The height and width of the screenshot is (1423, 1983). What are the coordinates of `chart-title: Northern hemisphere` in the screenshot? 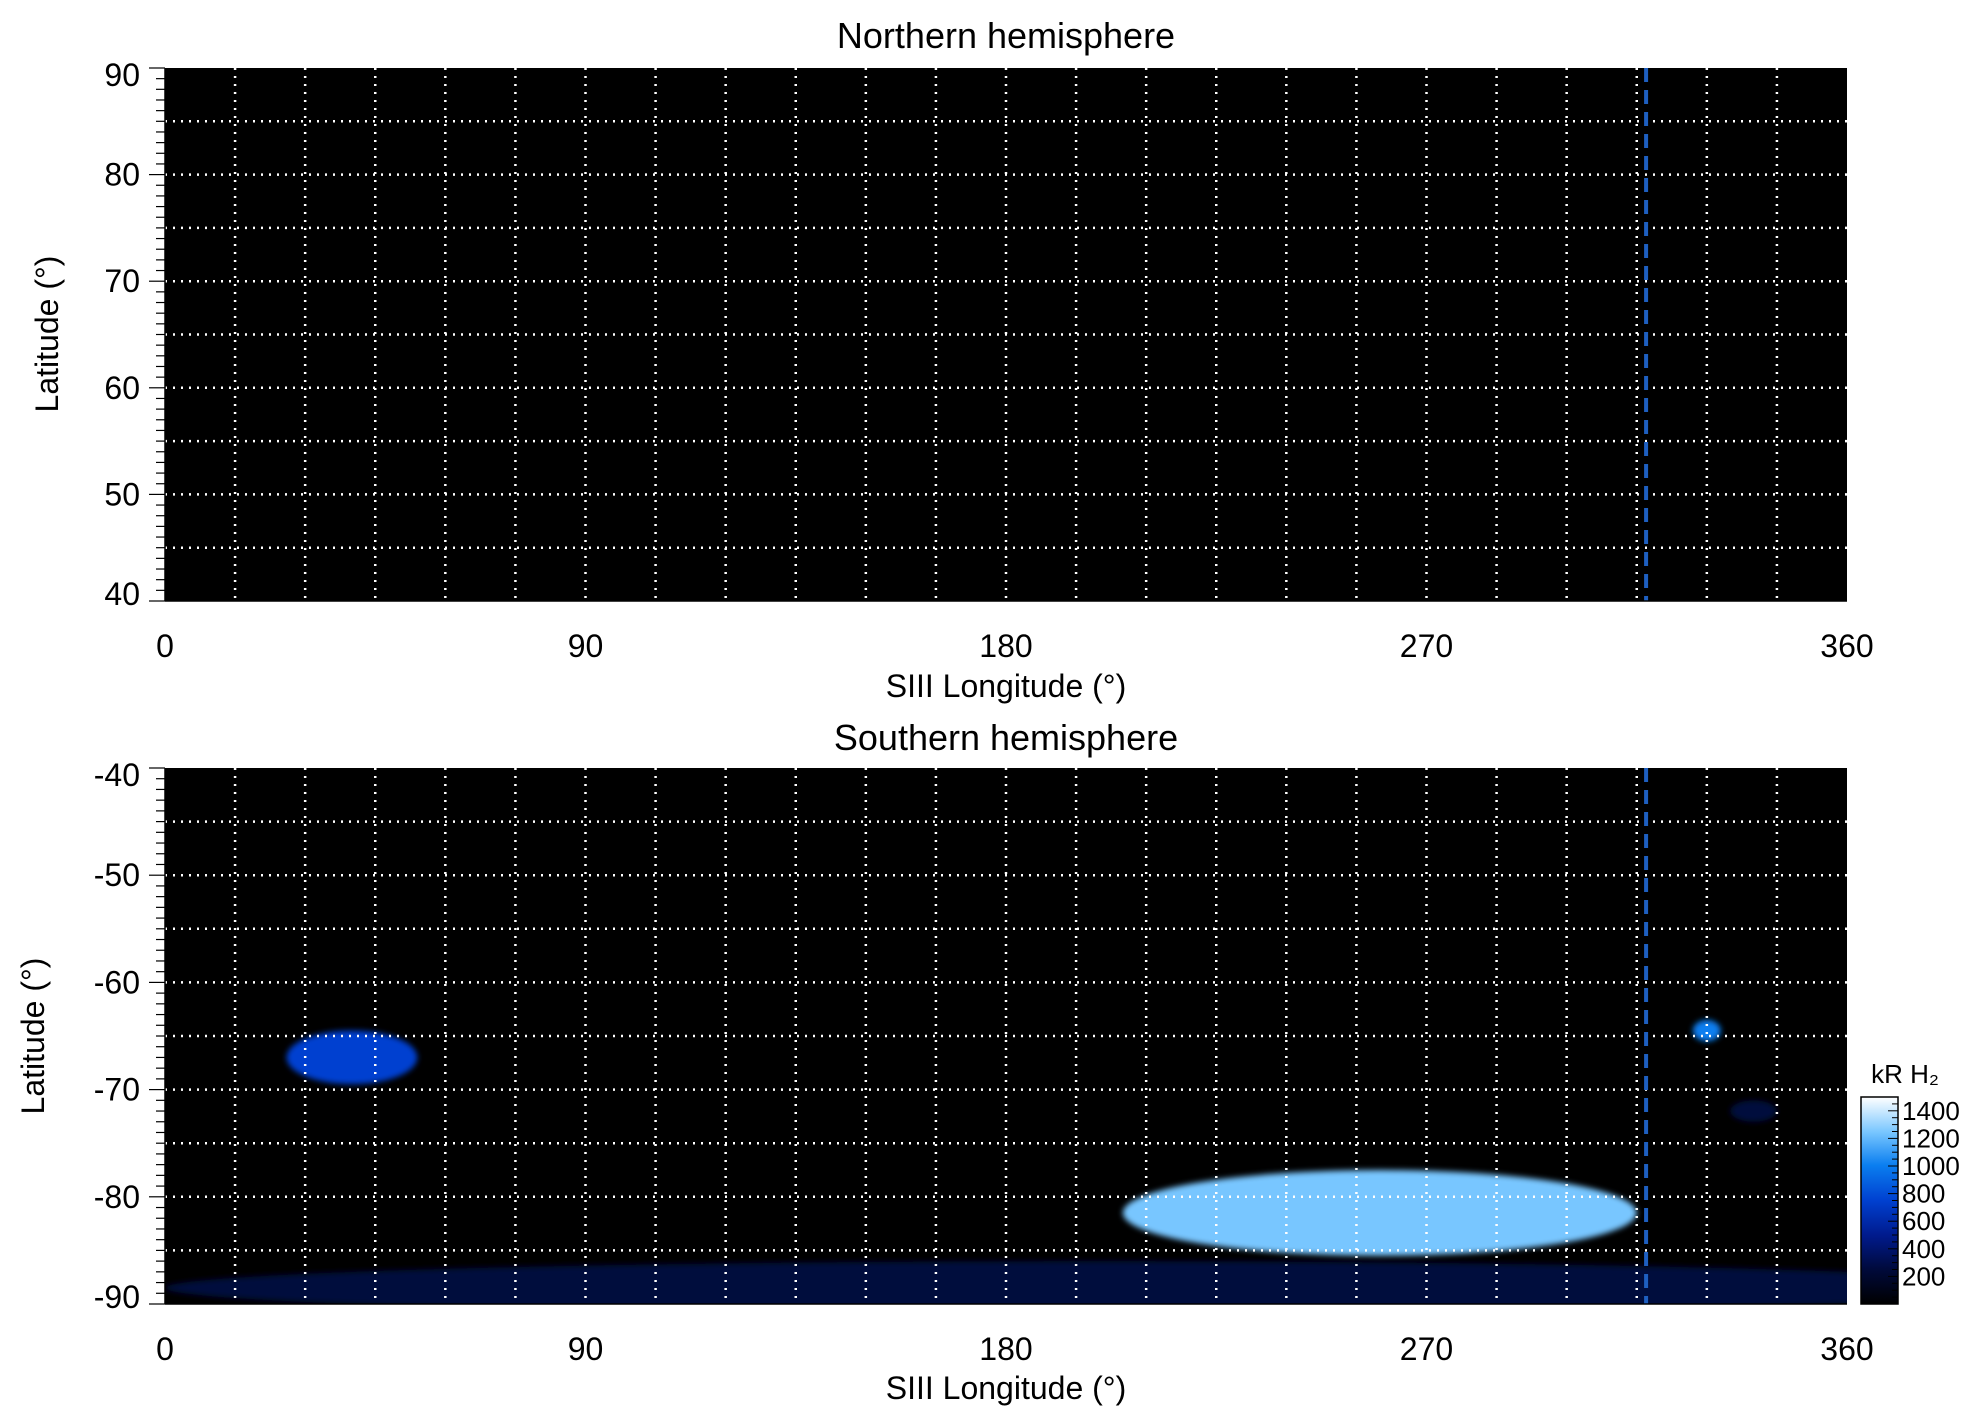 It's located at (1006, 35).